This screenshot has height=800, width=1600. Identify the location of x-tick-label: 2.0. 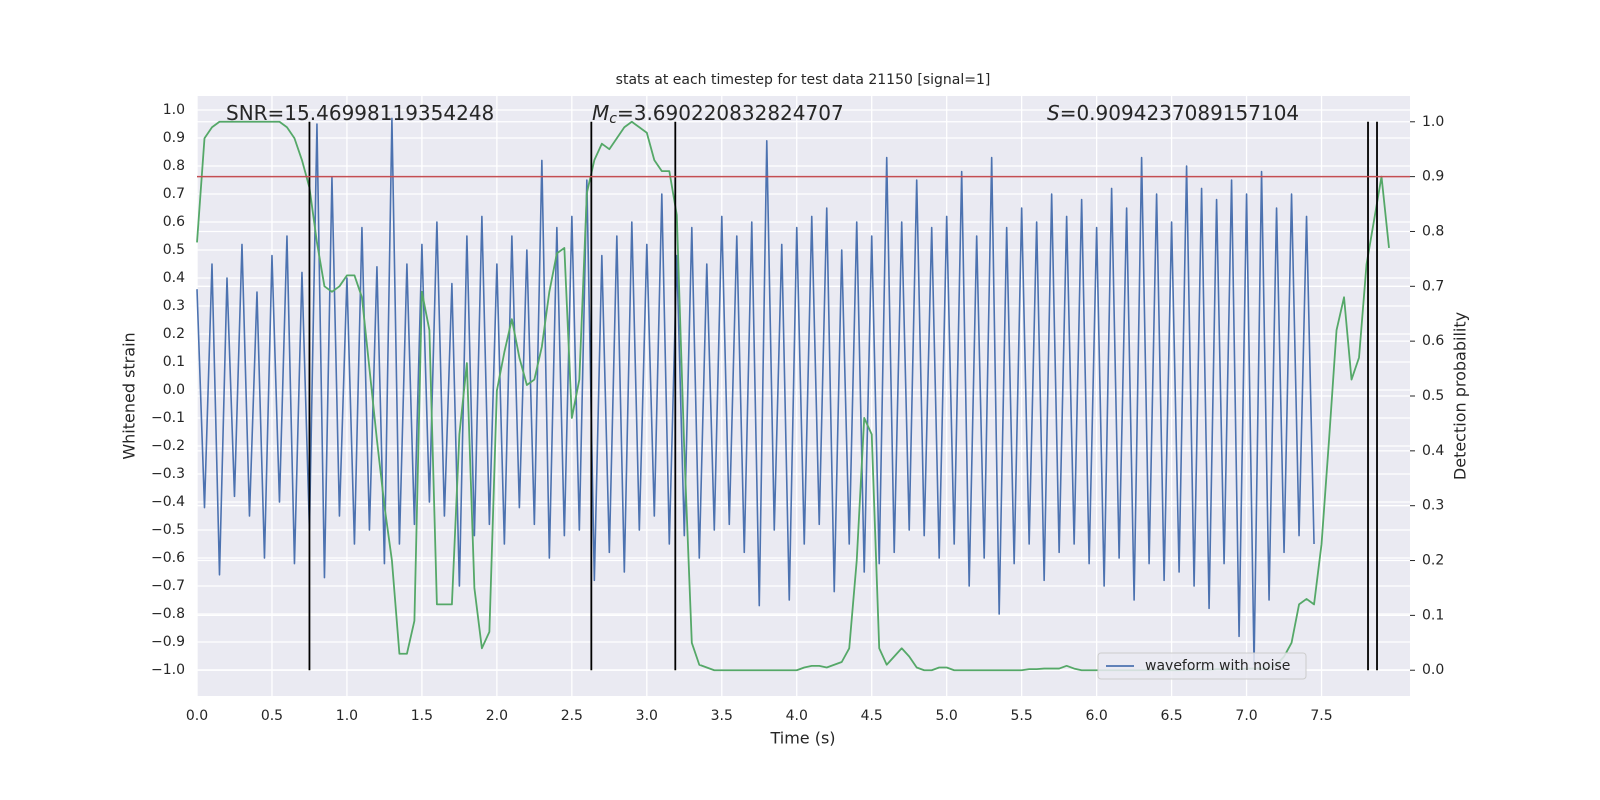
(497, 716).